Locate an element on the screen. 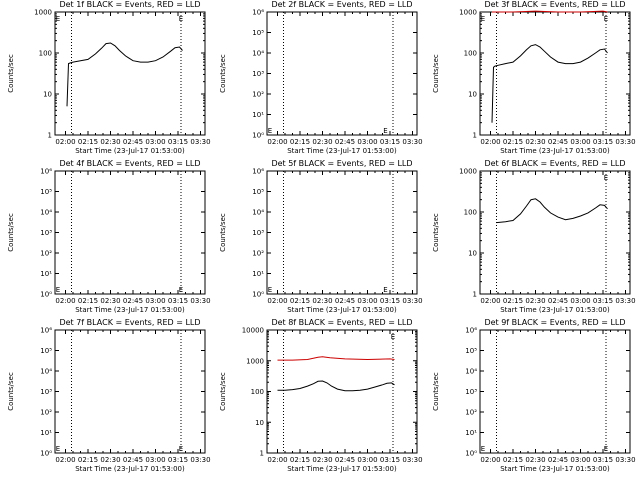 The height and width of the screenshot is (480, 640). y-tick-label: 10³ is located at coordinates (258, 74).